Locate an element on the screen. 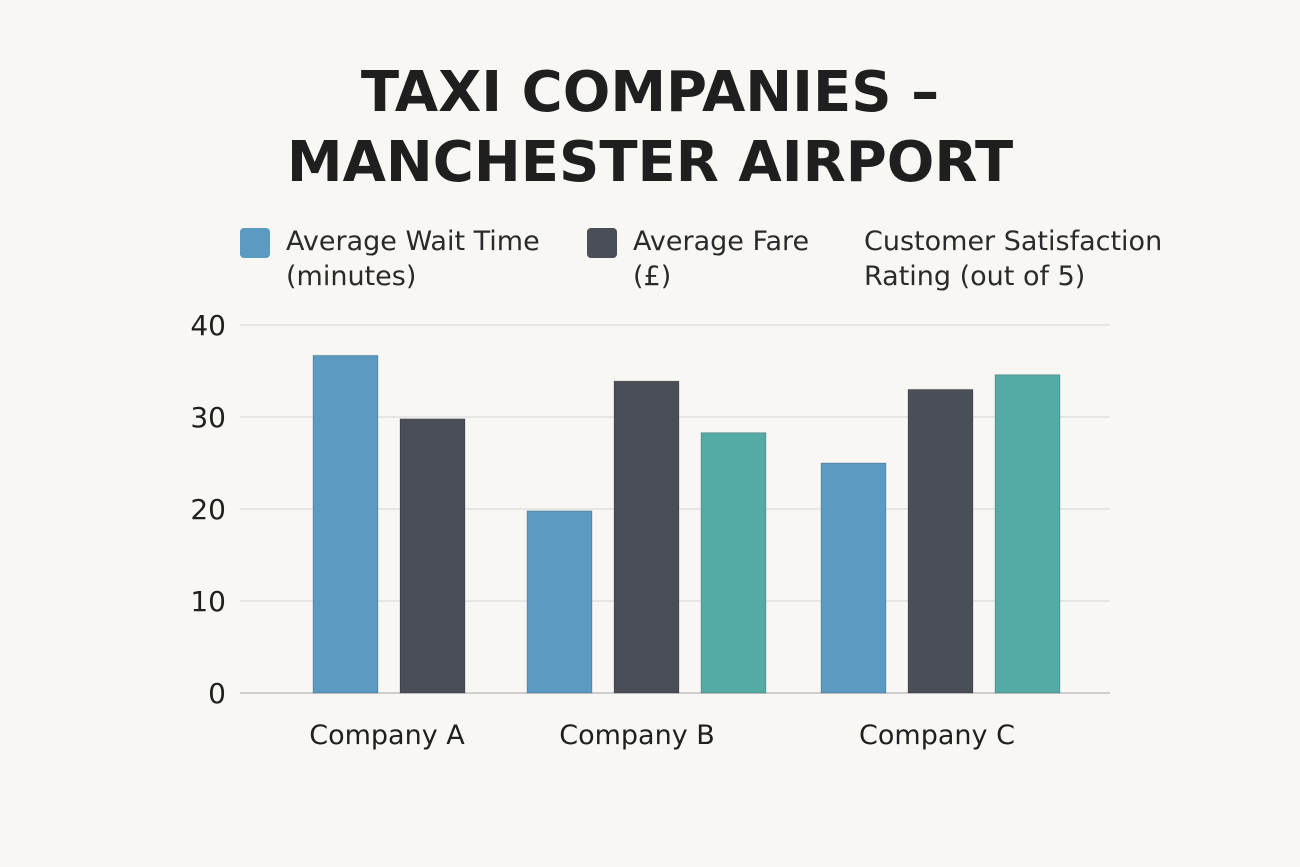 This screenshot has width=1300, height=867. bar-fare-company-a is located at coordinates (432, 556).